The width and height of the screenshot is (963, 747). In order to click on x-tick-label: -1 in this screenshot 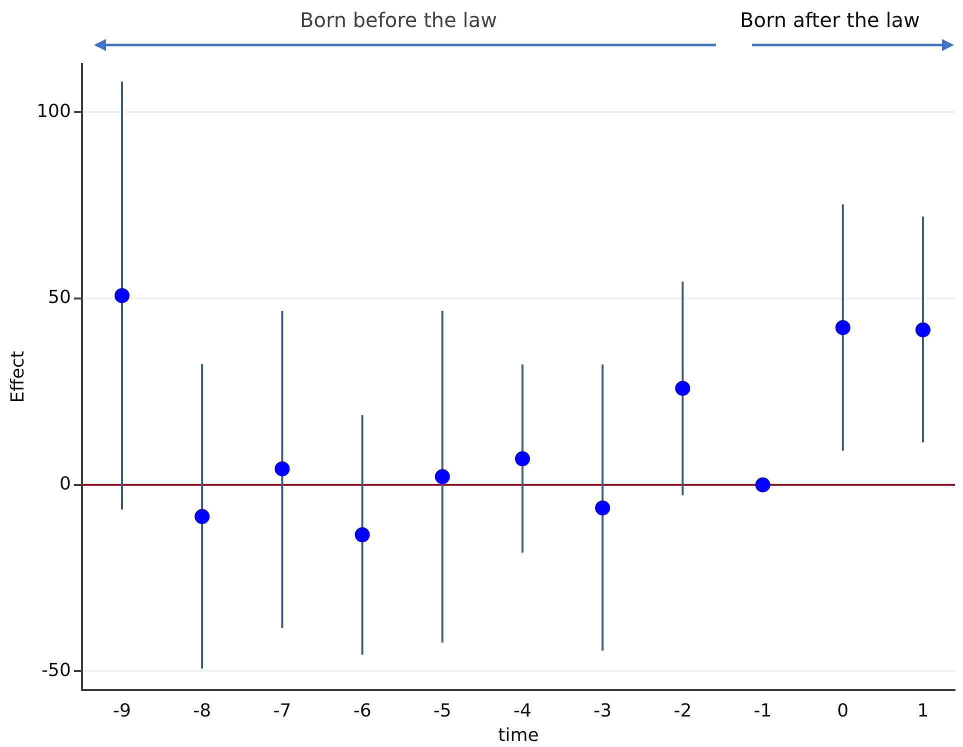, I will do `click(763, 711)`.